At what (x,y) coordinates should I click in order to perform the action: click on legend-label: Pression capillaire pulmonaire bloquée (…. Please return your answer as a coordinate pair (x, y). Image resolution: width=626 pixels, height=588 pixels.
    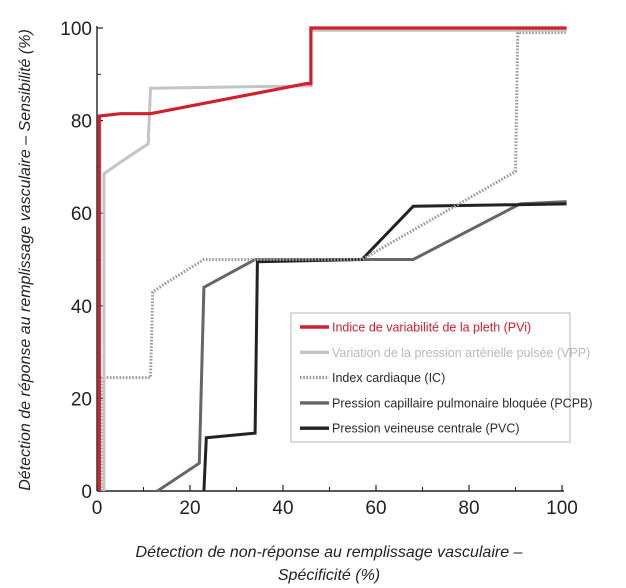
    Looking at the image, I should click on (462, 403).